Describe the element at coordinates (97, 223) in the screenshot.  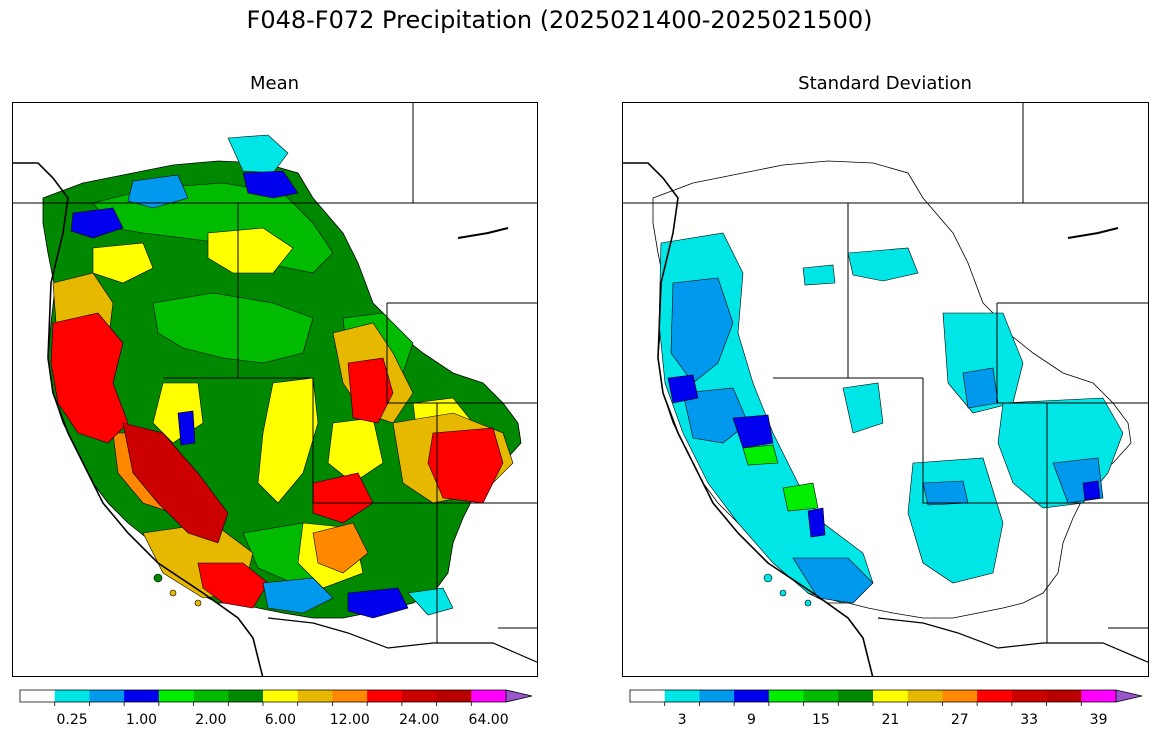
I see `mean-region-blue-nw` at that location.